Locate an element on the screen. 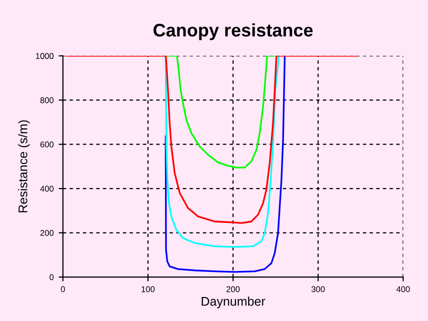  y-tick-label: 0 is located at coordinates (52, 277).